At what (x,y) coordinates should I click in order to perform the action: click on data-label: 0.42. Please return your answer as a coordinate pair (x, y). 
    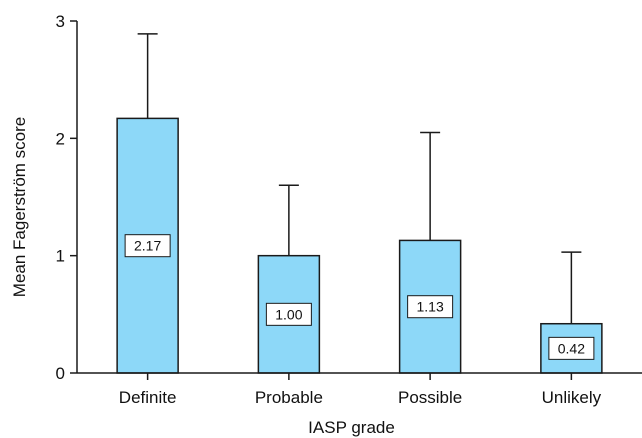
    Looking at the image, I should click on (571, 348).